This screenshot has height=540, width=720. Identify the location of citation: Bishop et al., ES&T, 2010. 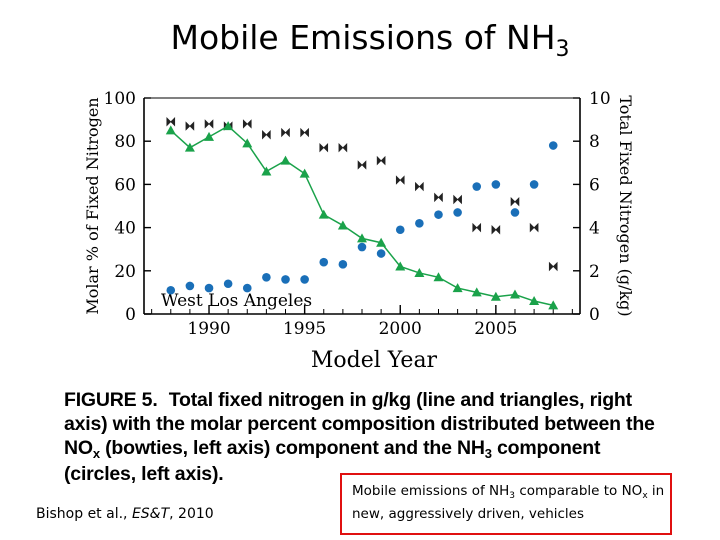
(125, 514).